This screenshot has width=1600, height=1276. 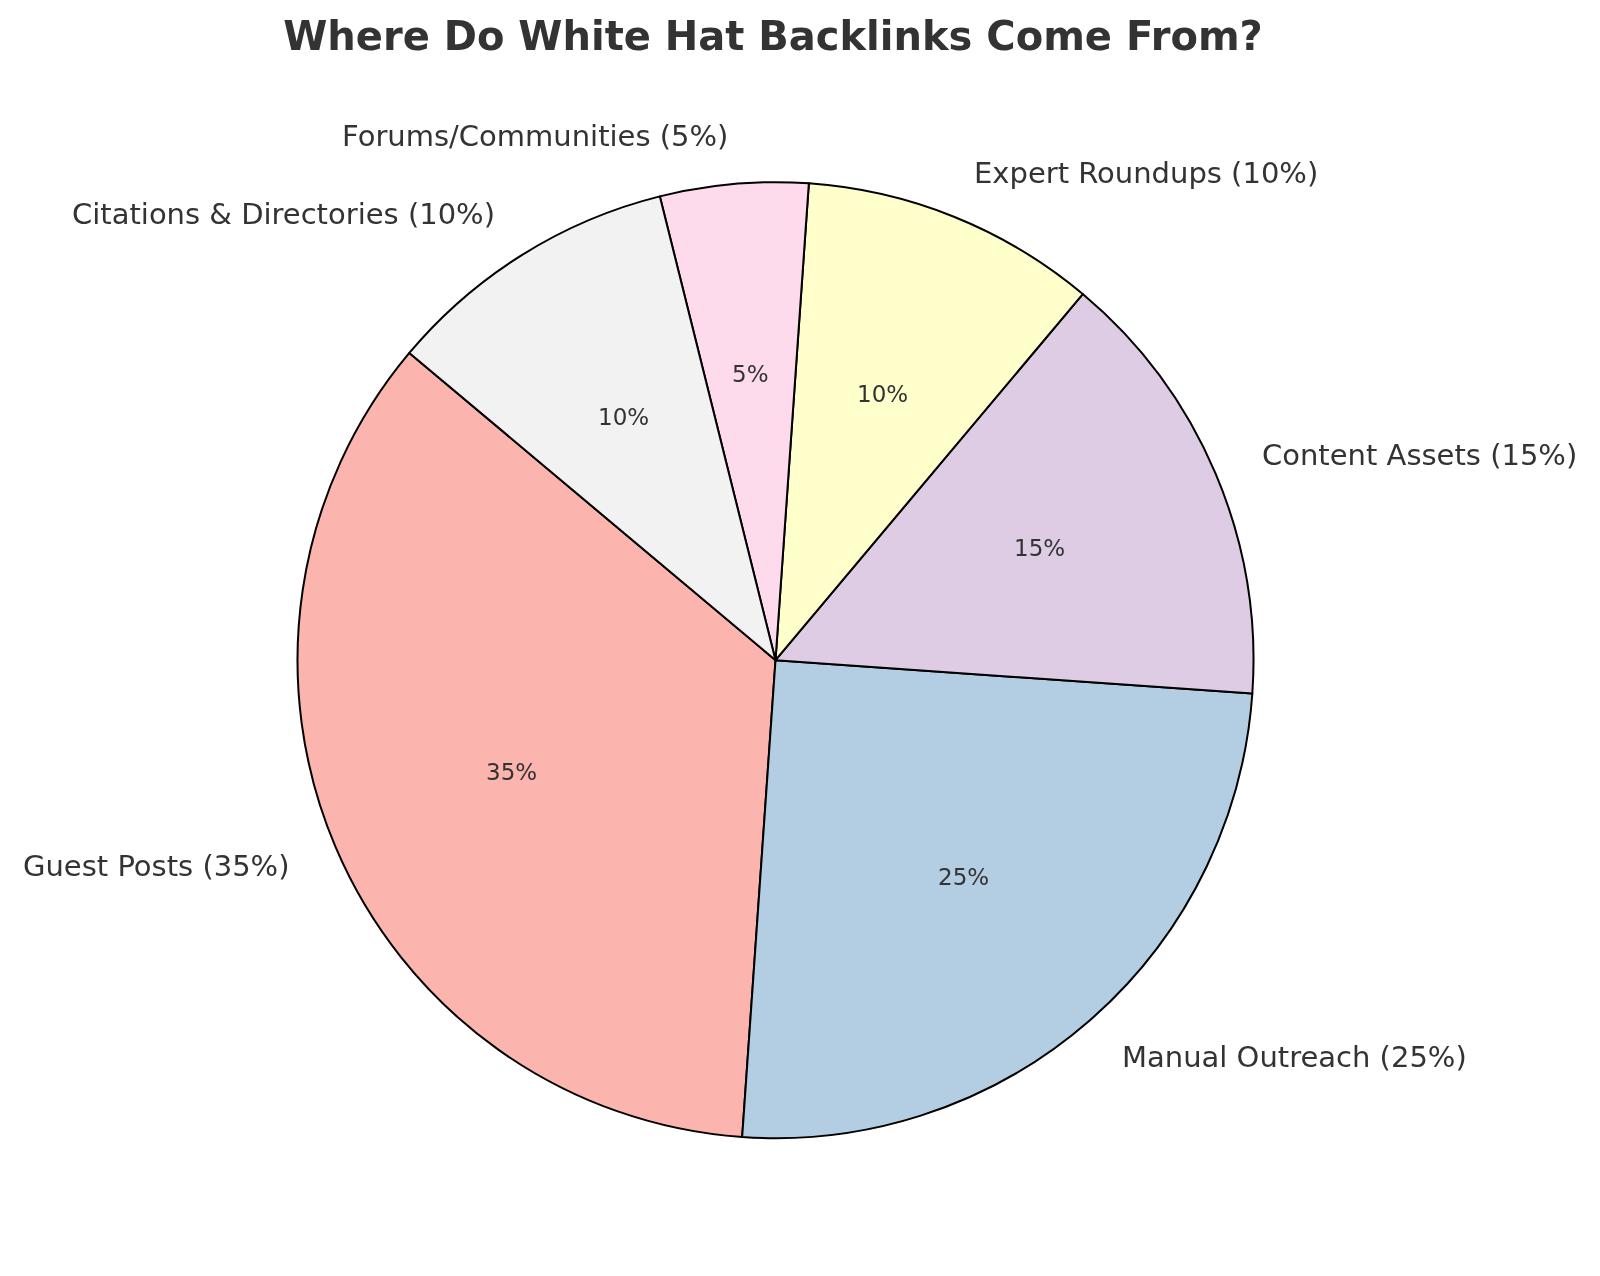 I want to click on slice-label: Expert Roundups (10%), so click(x=1146, y=173).